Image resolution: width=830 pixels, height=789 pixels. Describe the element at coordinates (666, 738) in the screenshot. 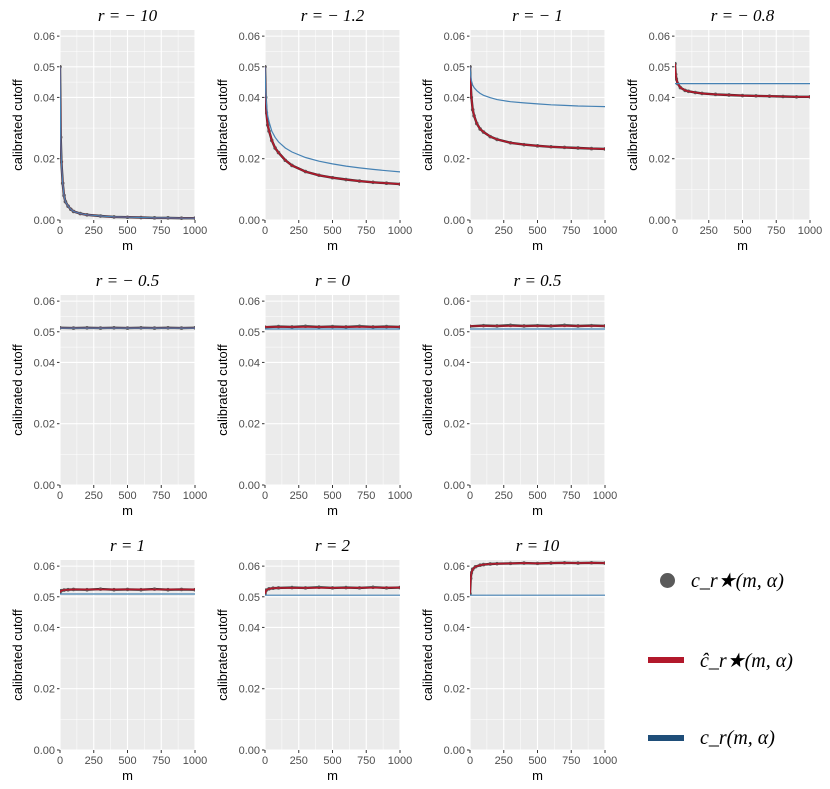

I see `legend-blue-line-icon` at that location.